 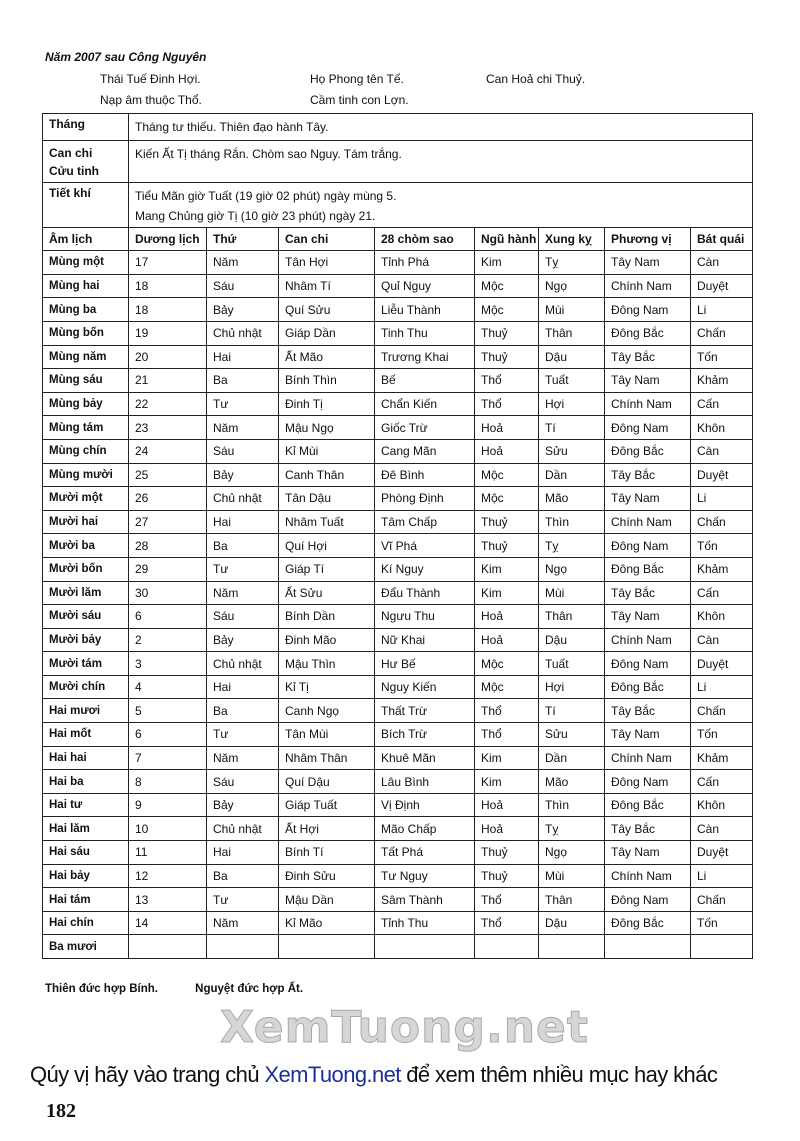 I want to click on table-cell: Tây Nam, so click(x=647, y=380).